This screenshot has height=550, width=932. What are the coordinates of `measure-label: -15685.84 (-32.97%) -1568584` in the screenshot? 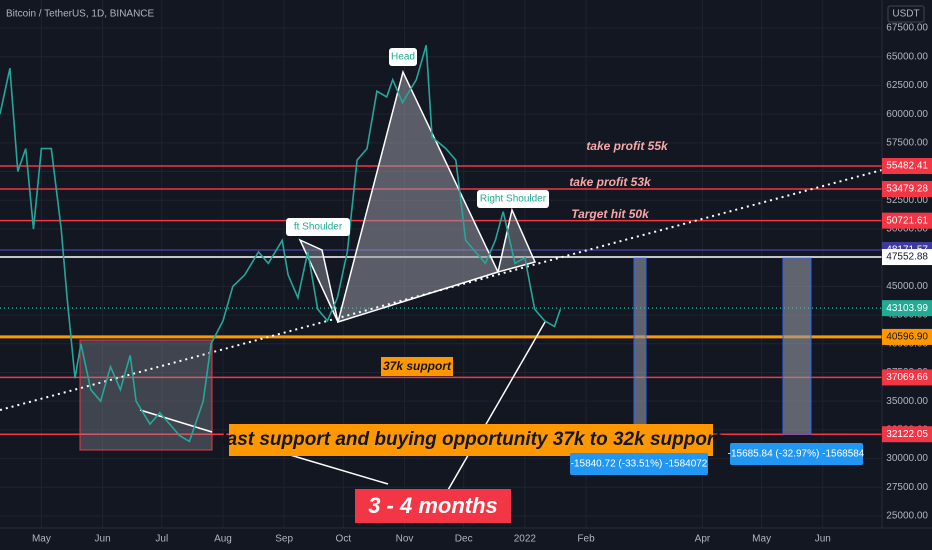 It's located at (796, 454).